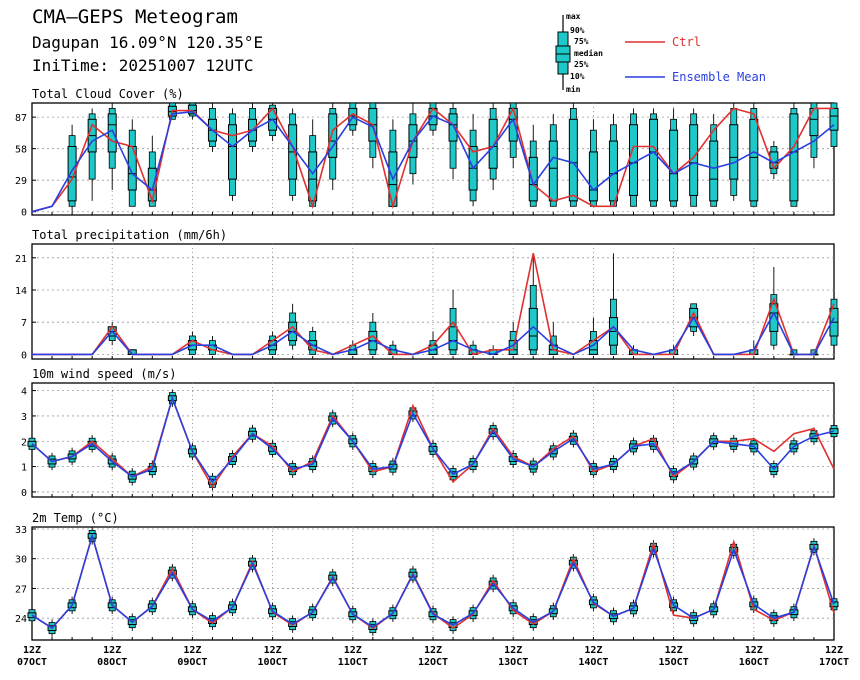 This screenshot has width=860, height=680. What do you see at coordinates (433, 581) in the screenshot?
I see `temp-ctrl-line` at bounding box center [433, 581].